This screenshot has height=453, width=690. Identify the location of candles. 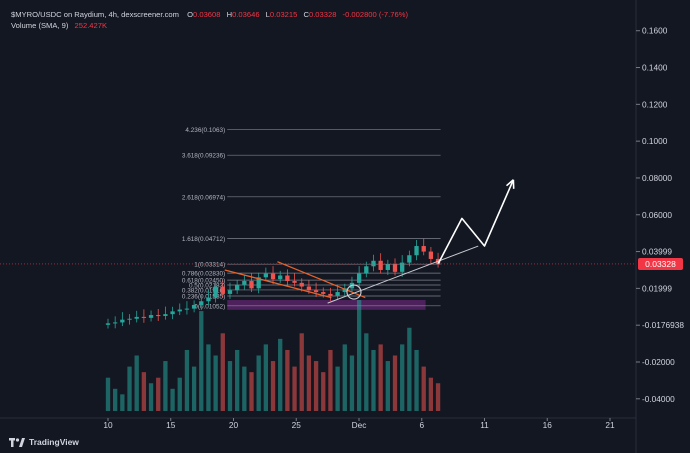
(273, 283).